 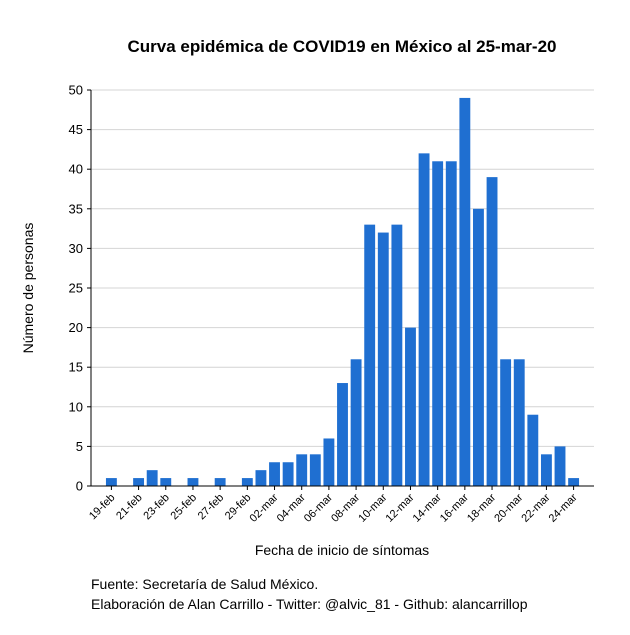 What do you see at coordinates (76, 248) in the screenshot?
I see `y-tick-label: 30` at bounding box center [76, 248].